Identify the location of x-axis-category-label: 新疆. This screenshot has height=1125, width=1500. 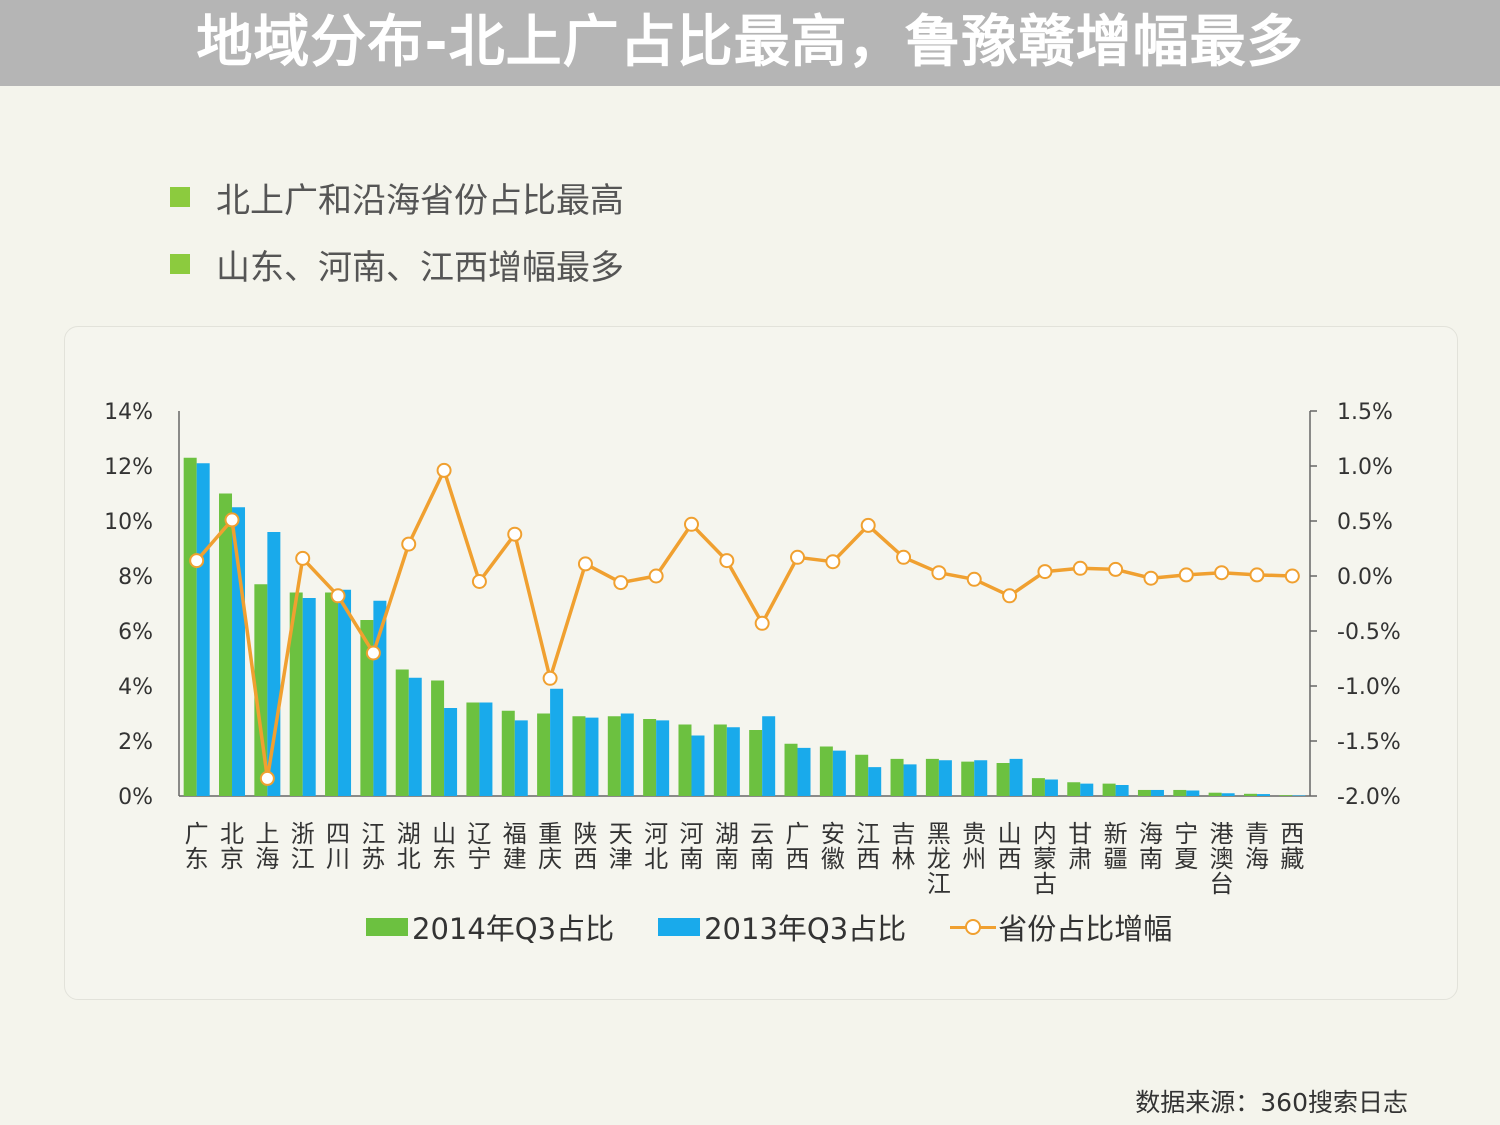
(1116, 846).